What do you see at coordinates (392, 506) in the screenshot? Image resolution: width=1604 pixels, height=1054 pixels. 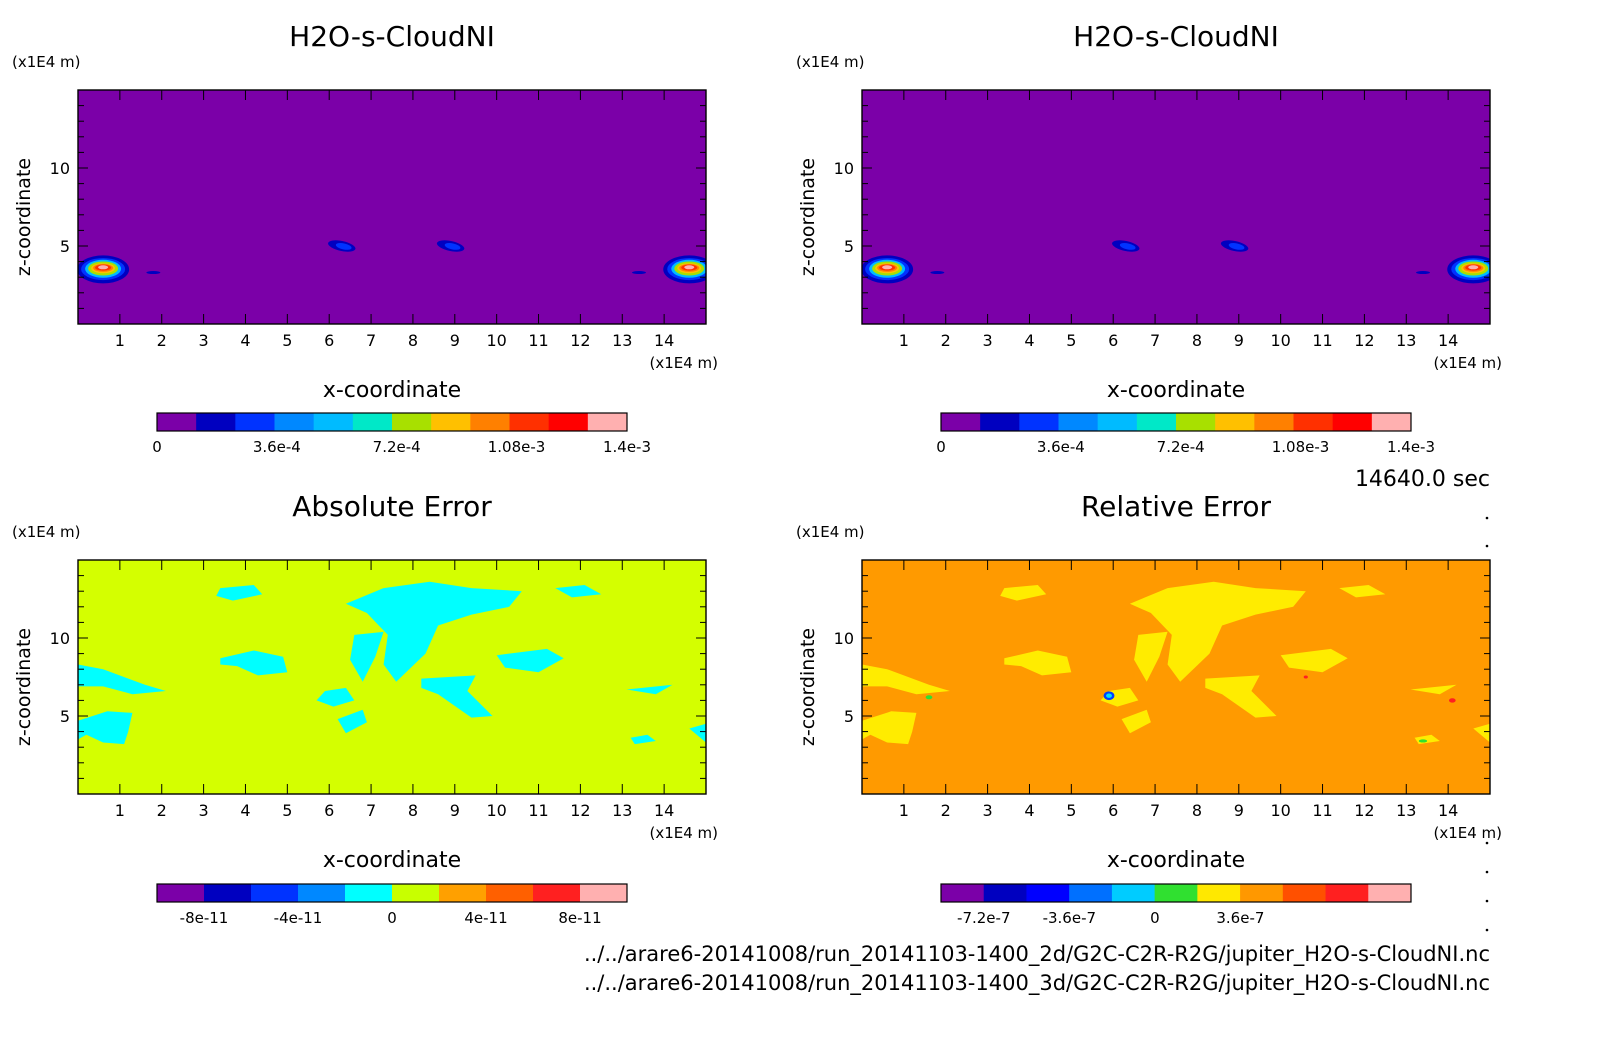 I see `chart-title: Absolute Error` at bounding box center [392, 506].